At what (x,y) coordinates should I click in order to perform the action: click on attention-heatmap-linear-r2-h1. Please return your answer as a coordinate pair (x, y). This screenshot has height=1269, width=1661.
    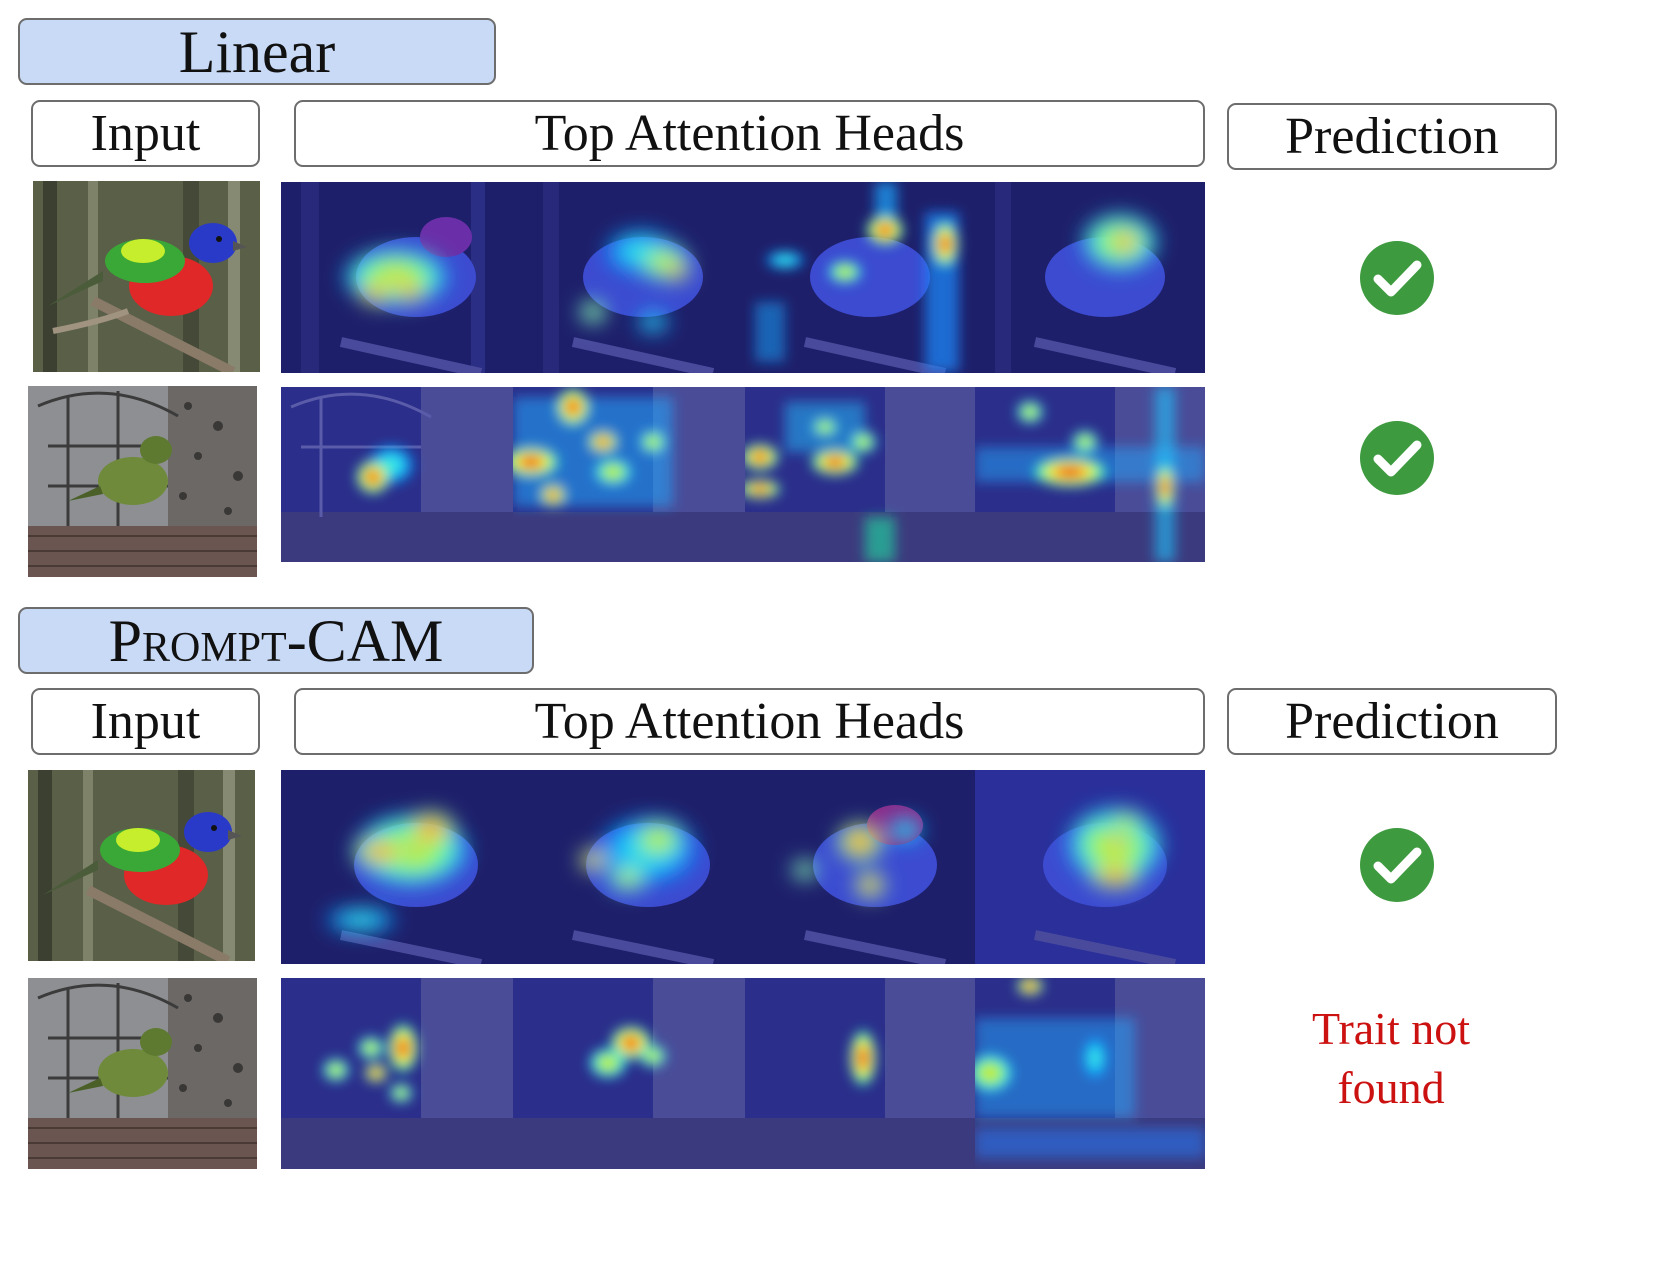
    Looking at the image, I should click on (397, 474).